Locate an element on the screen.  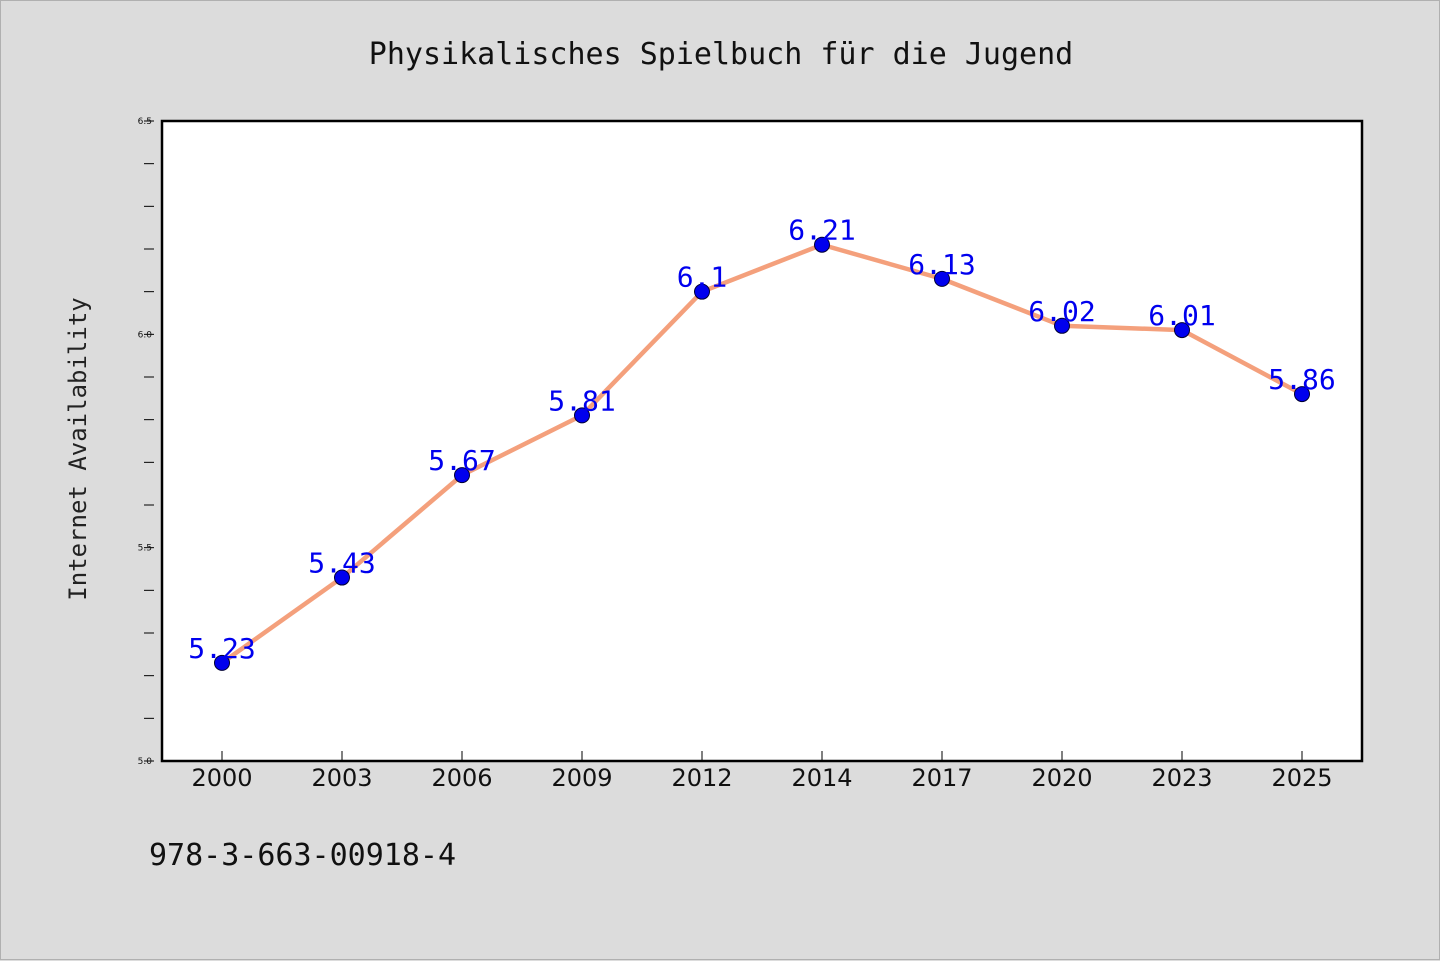
y-tick-label: 6.5 is located at coordinates (145, 122).